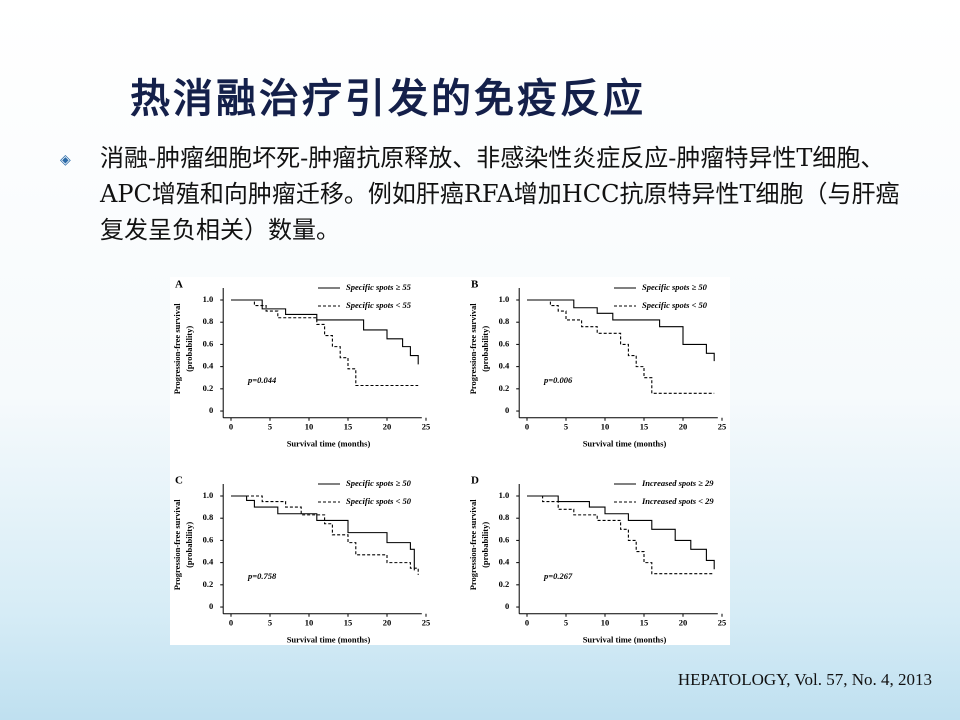  What do you see at coordinates (261, 380) in the screenshot?
I see `p-value: p=0.044` at bounding box center [261, 380].